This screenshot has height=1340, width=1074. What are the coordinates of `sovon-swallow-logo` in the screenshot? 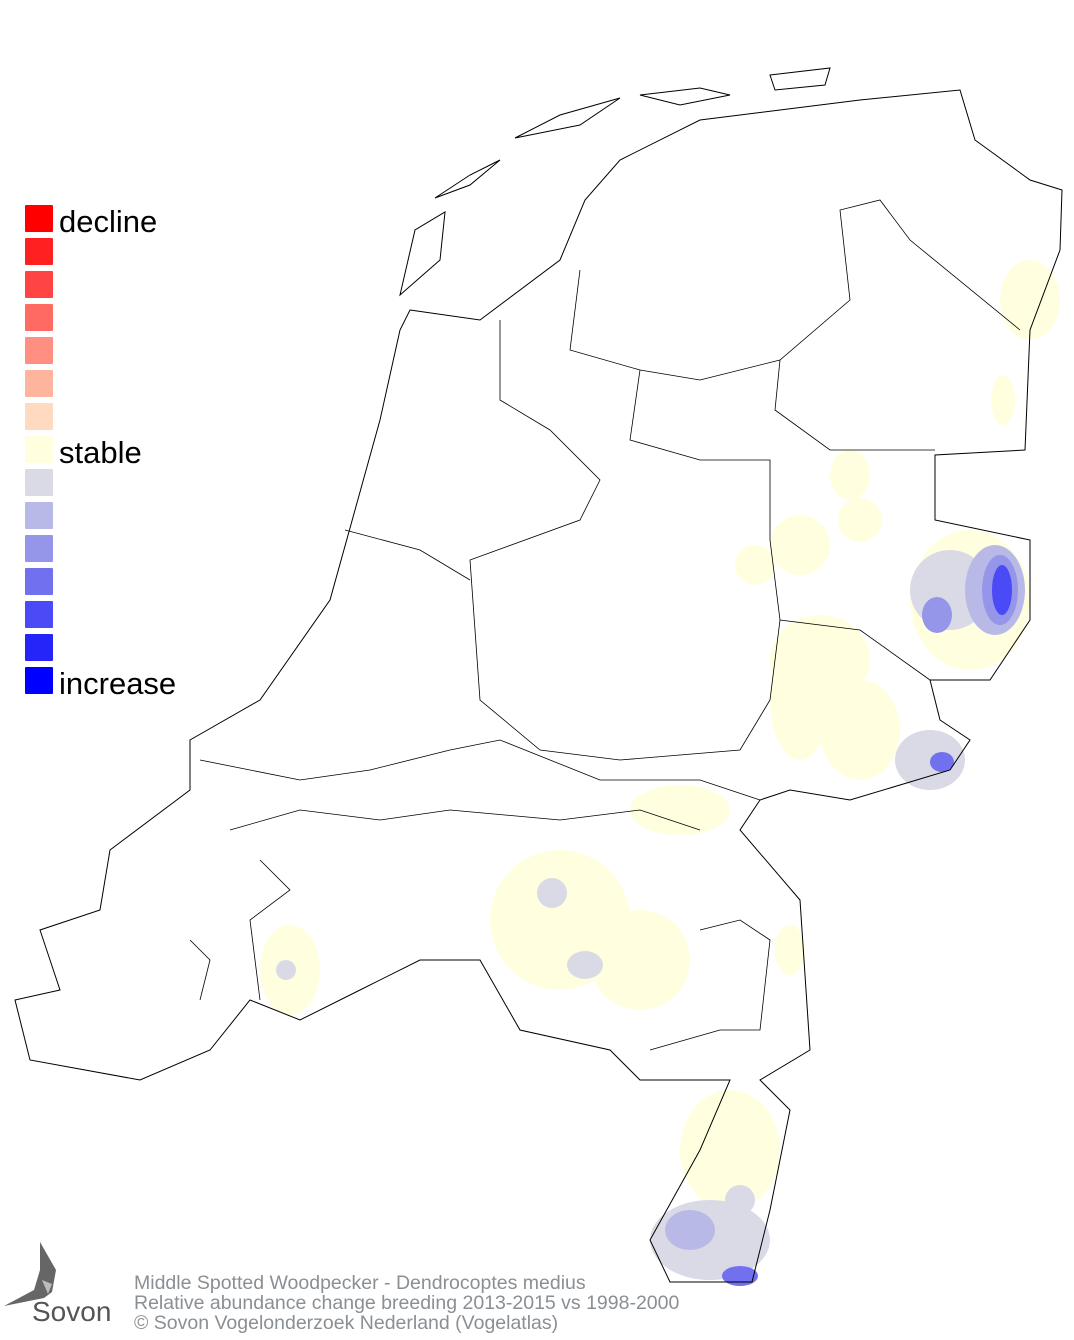 It's located at (30, 1274).